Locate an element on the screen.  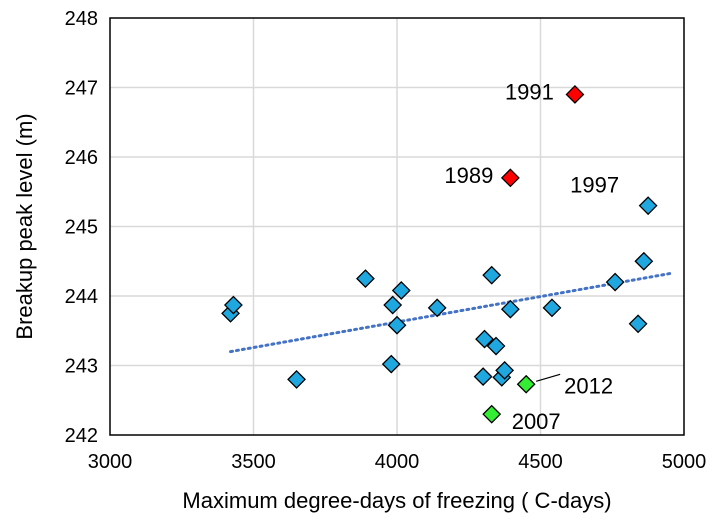
y-tick-label: 246 is located at coordinates (81, 158).